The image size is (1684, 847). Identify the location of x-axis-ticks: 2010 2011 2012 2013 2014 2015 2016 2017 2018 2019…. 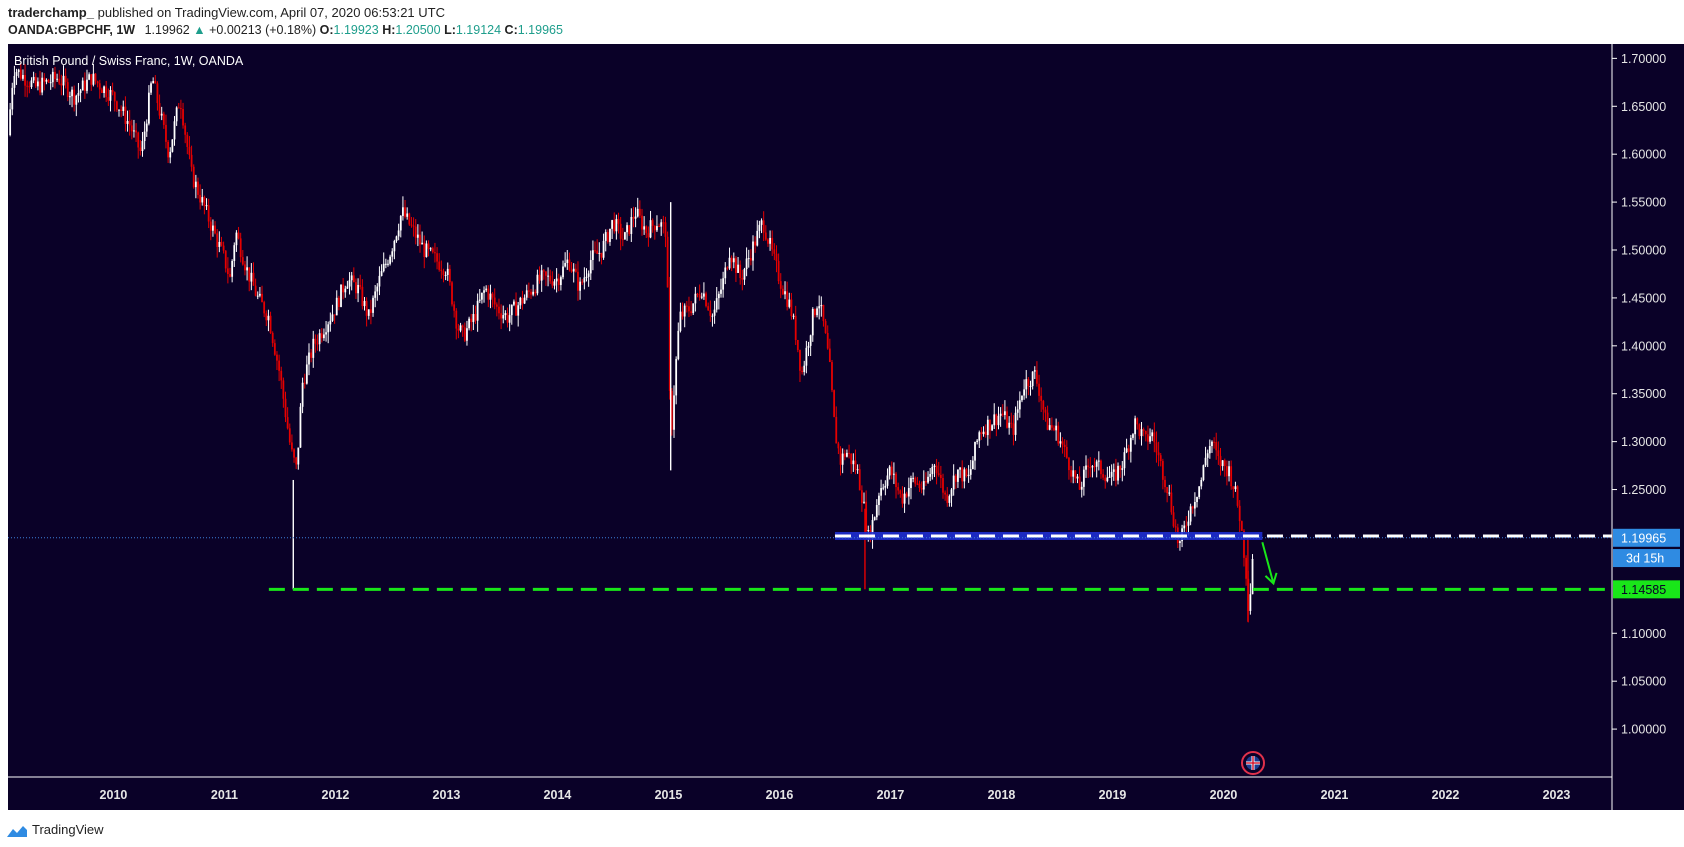
(835, 795).